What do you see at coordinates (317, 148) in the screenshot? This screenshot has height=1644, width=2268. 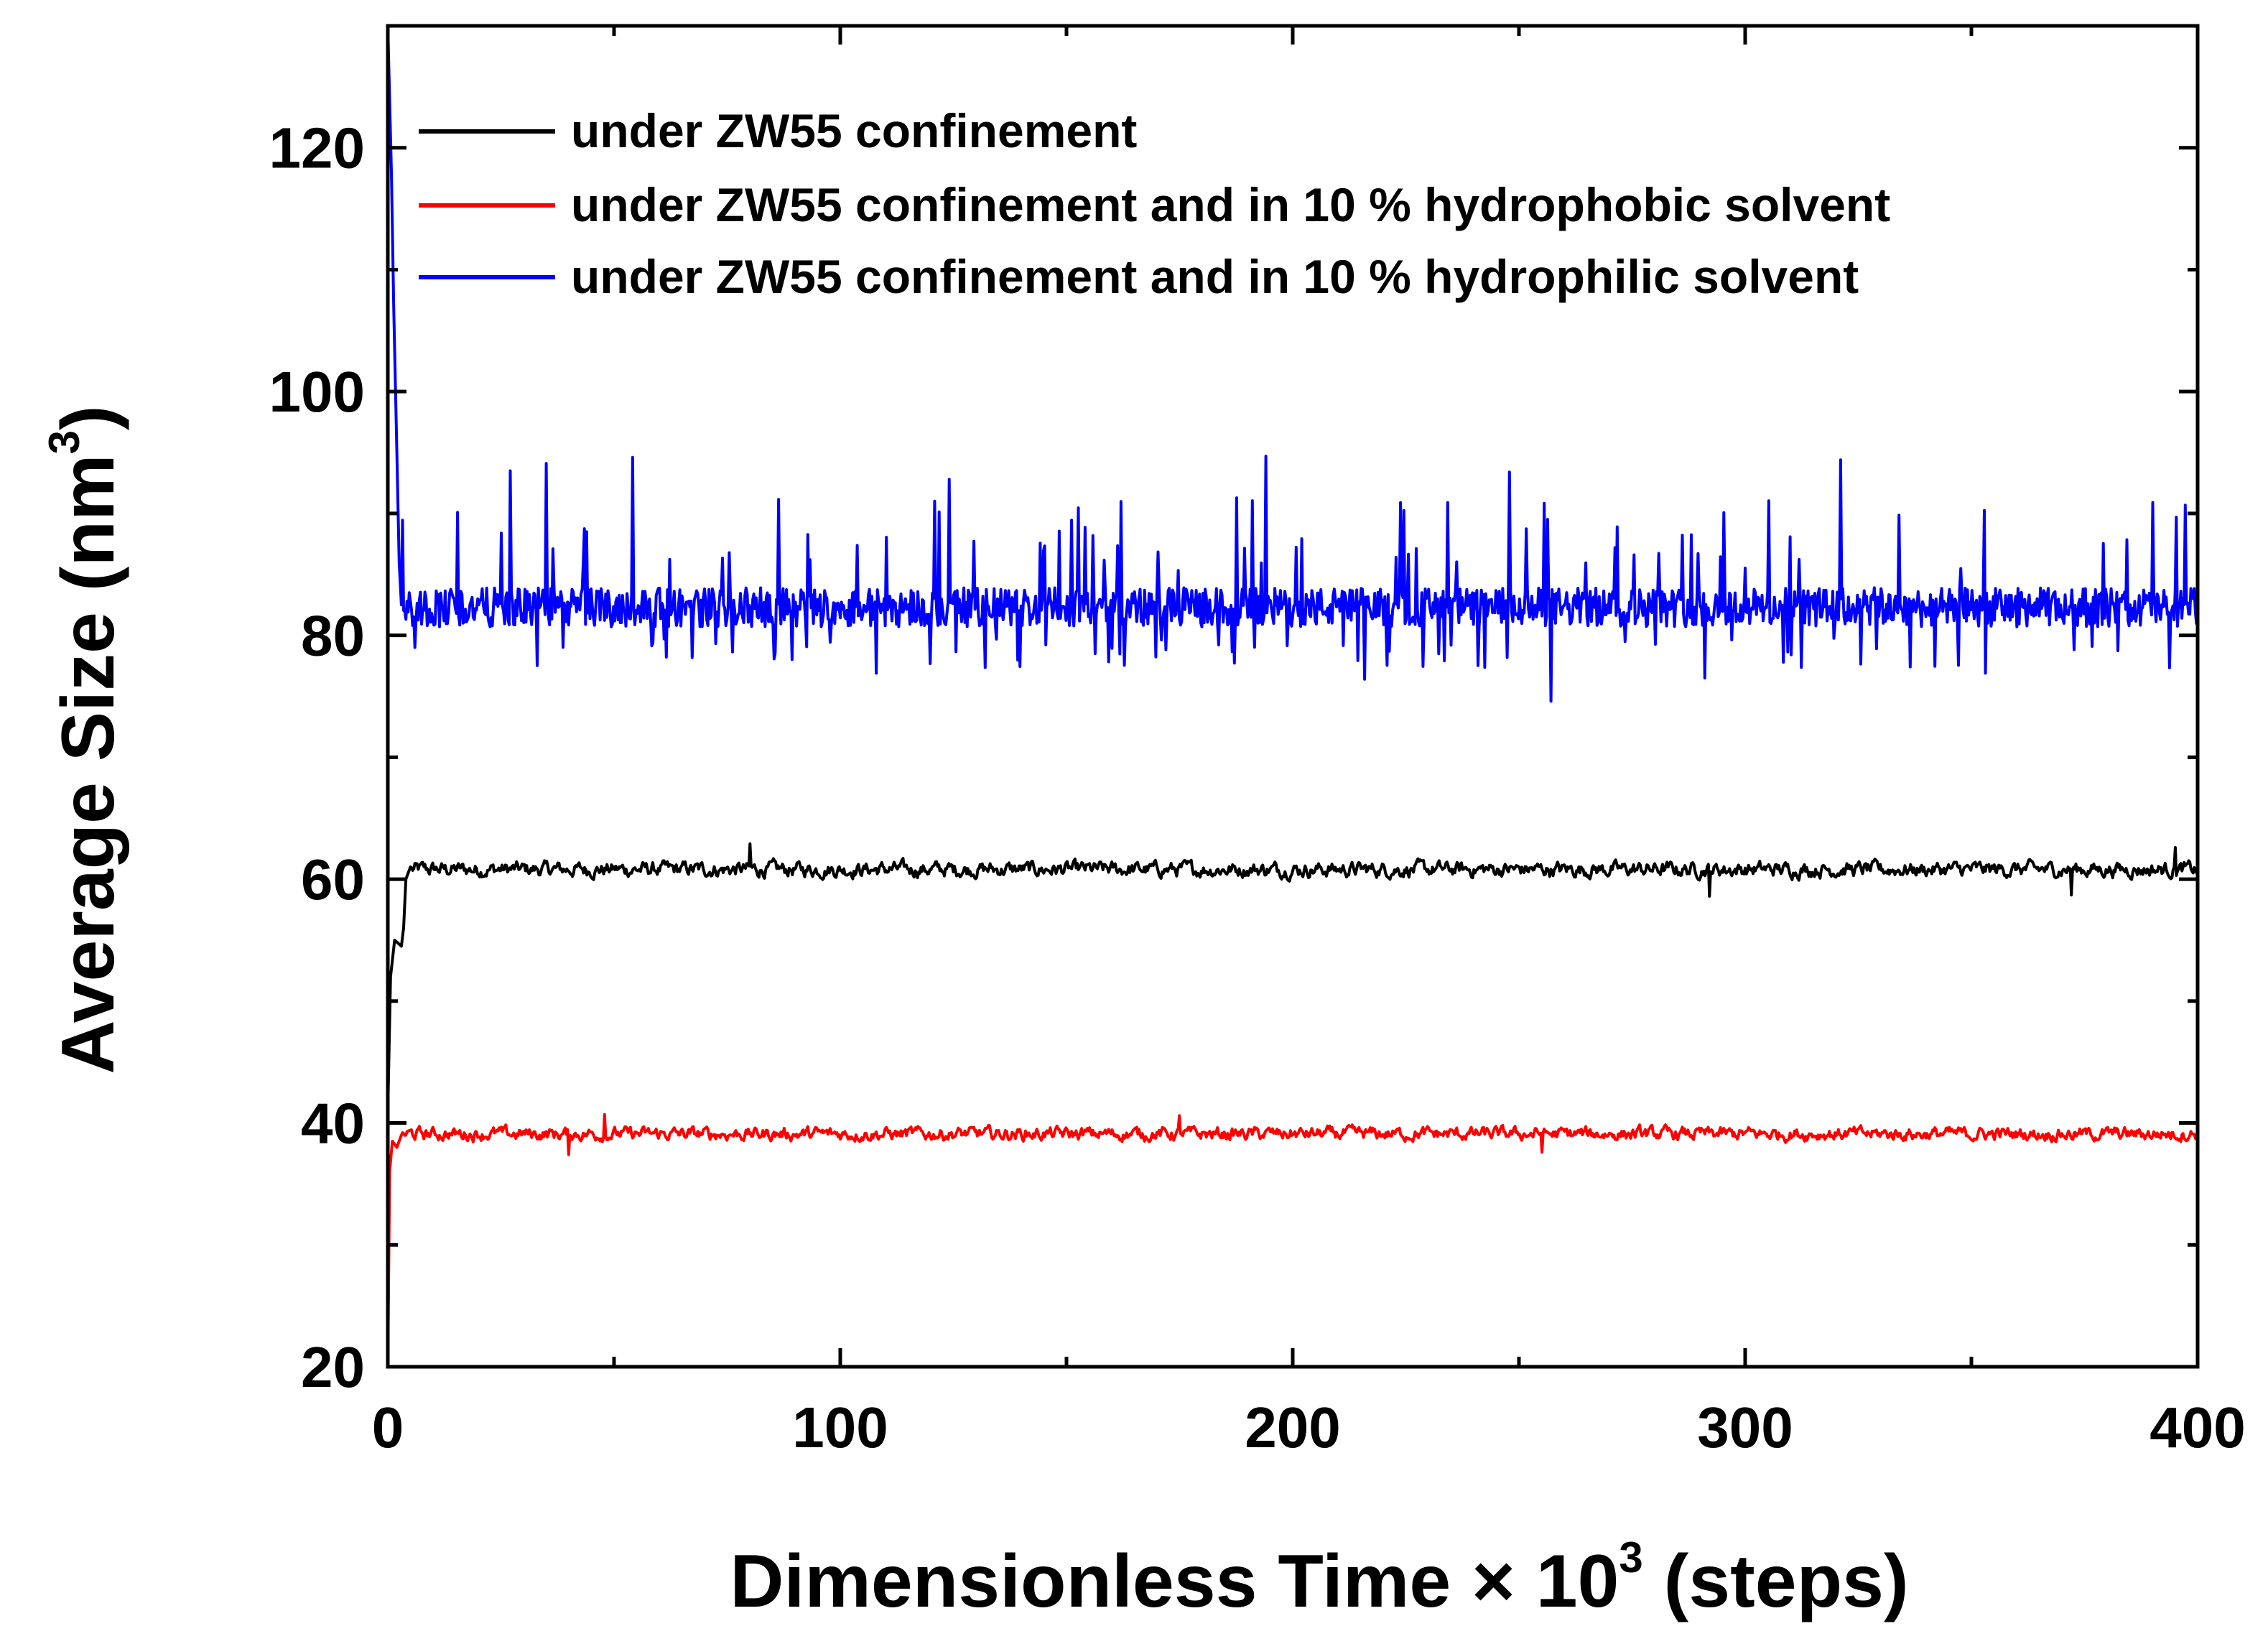 I see `y-tick-label: 120` at bounding box center [317, 148].